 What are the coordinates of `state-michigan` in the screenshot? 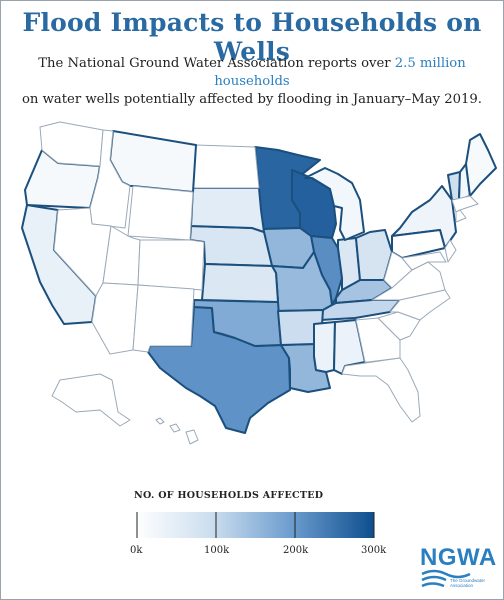 It's located at (334, 204).